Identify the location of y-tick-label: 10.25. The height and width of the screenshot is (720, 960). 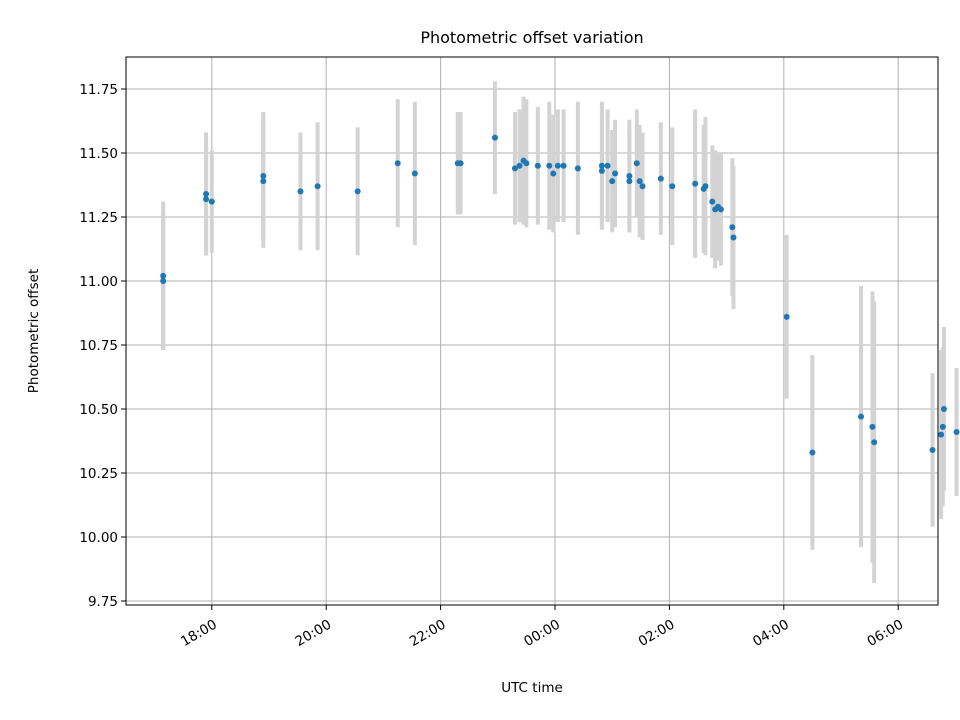
(98, 474).